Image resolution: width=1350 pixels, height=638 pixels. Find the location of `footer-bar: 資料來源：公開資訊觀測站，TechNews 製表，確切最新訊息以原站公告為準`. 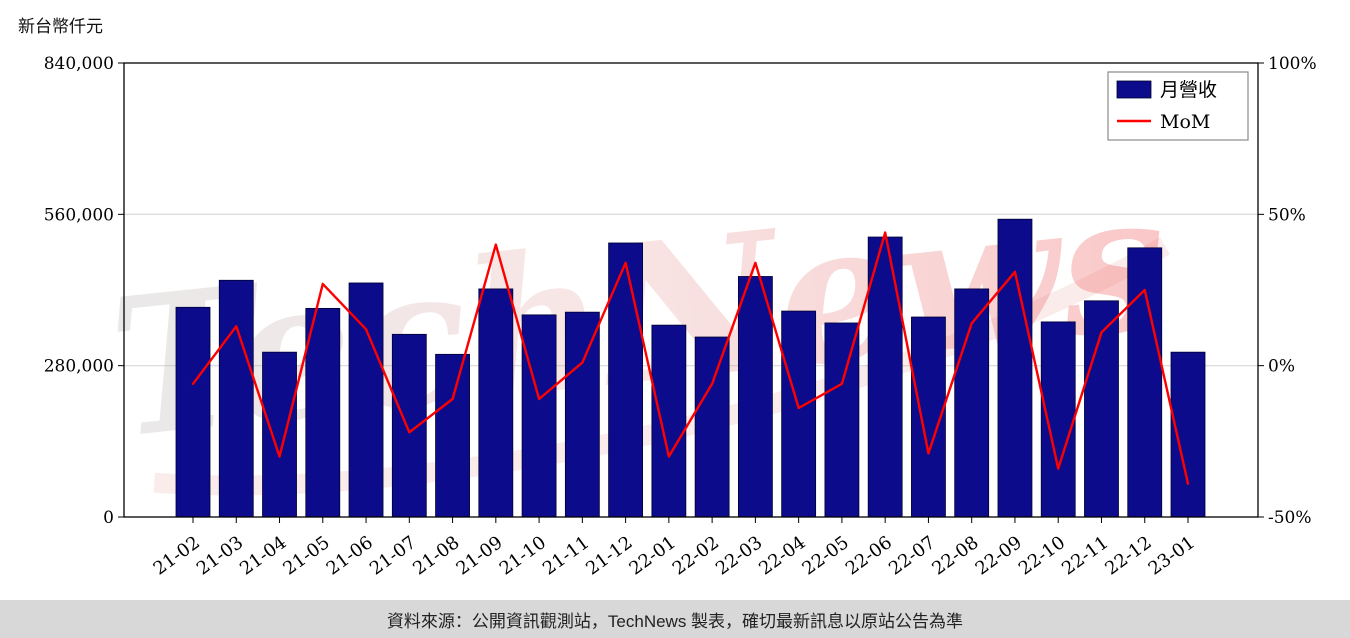

footer-bar: 資料來源：公開資訊觀測站，TechNews 製表，確切最新訊息以原站公告為準 is located at coordinates (675, 619).